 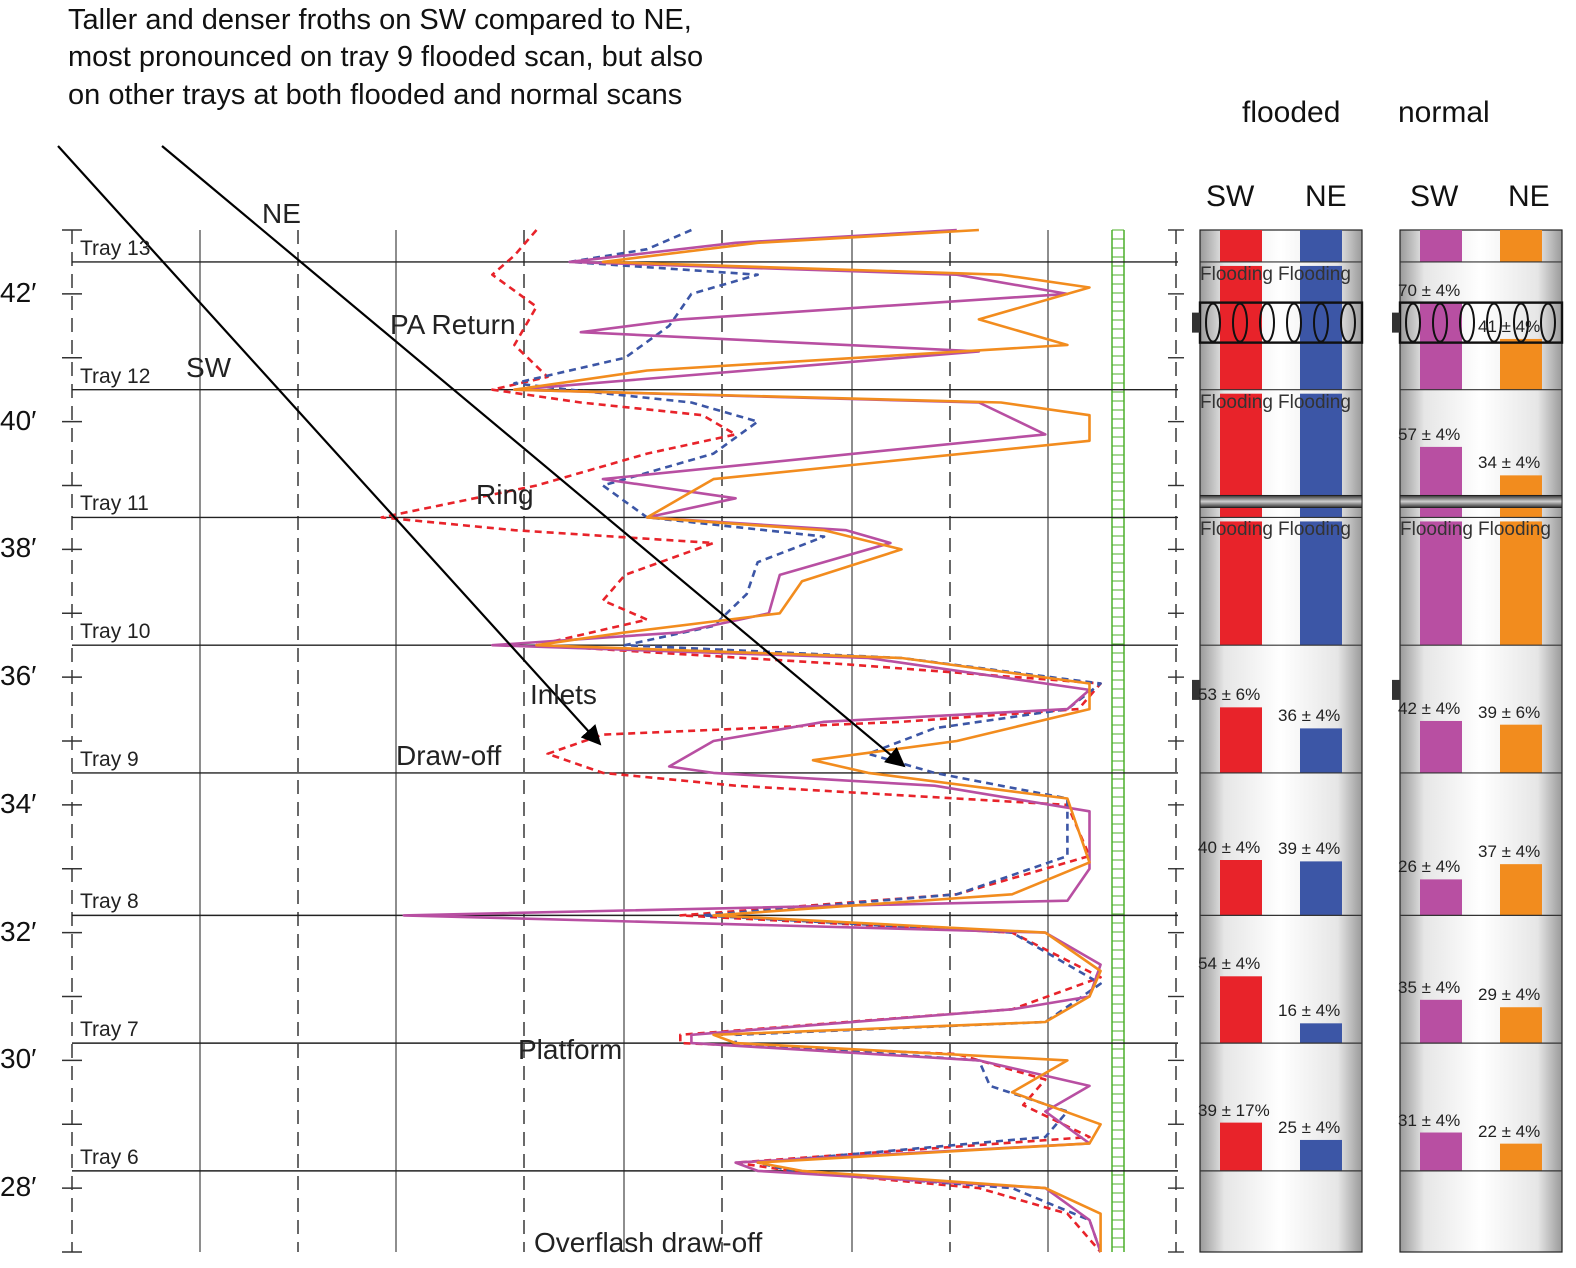 What do you see at coordinates (570, 1049) in the screenshot?
I see `feature-label: Platform` at bounding box center [570, 1049].